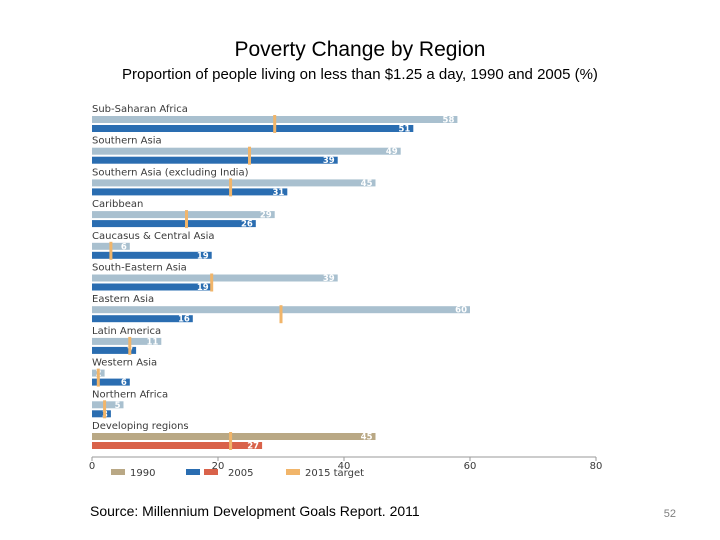  What do you see at coordinates (669, 514) in the screenshot?
I see `page-number: 52` at bounding box center [669, 514].